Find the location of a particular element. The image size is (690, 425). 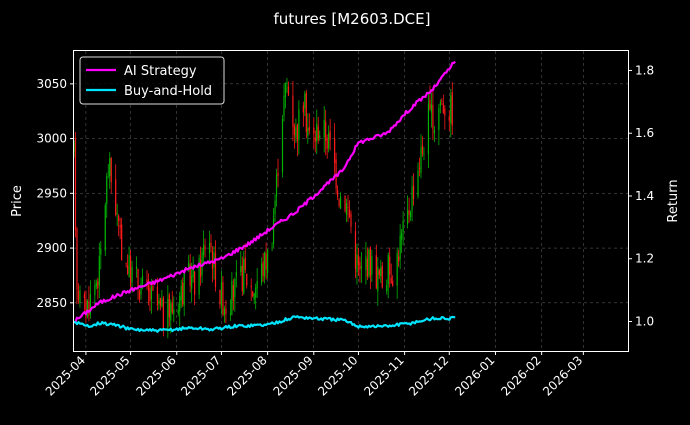

left-tick-label: 3050 is located at coordinates (51, 84).